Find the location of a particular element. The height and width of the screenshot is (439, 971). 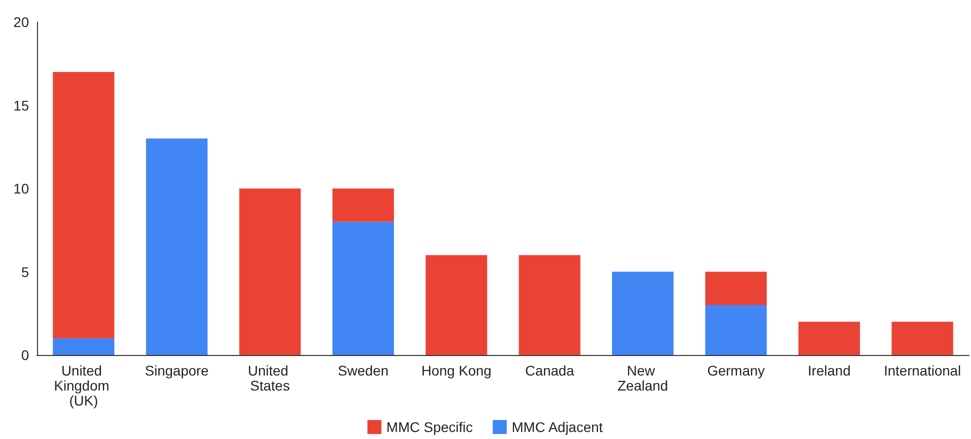

legend-label: MMC Adjacent is located at coordinates (557, 427).